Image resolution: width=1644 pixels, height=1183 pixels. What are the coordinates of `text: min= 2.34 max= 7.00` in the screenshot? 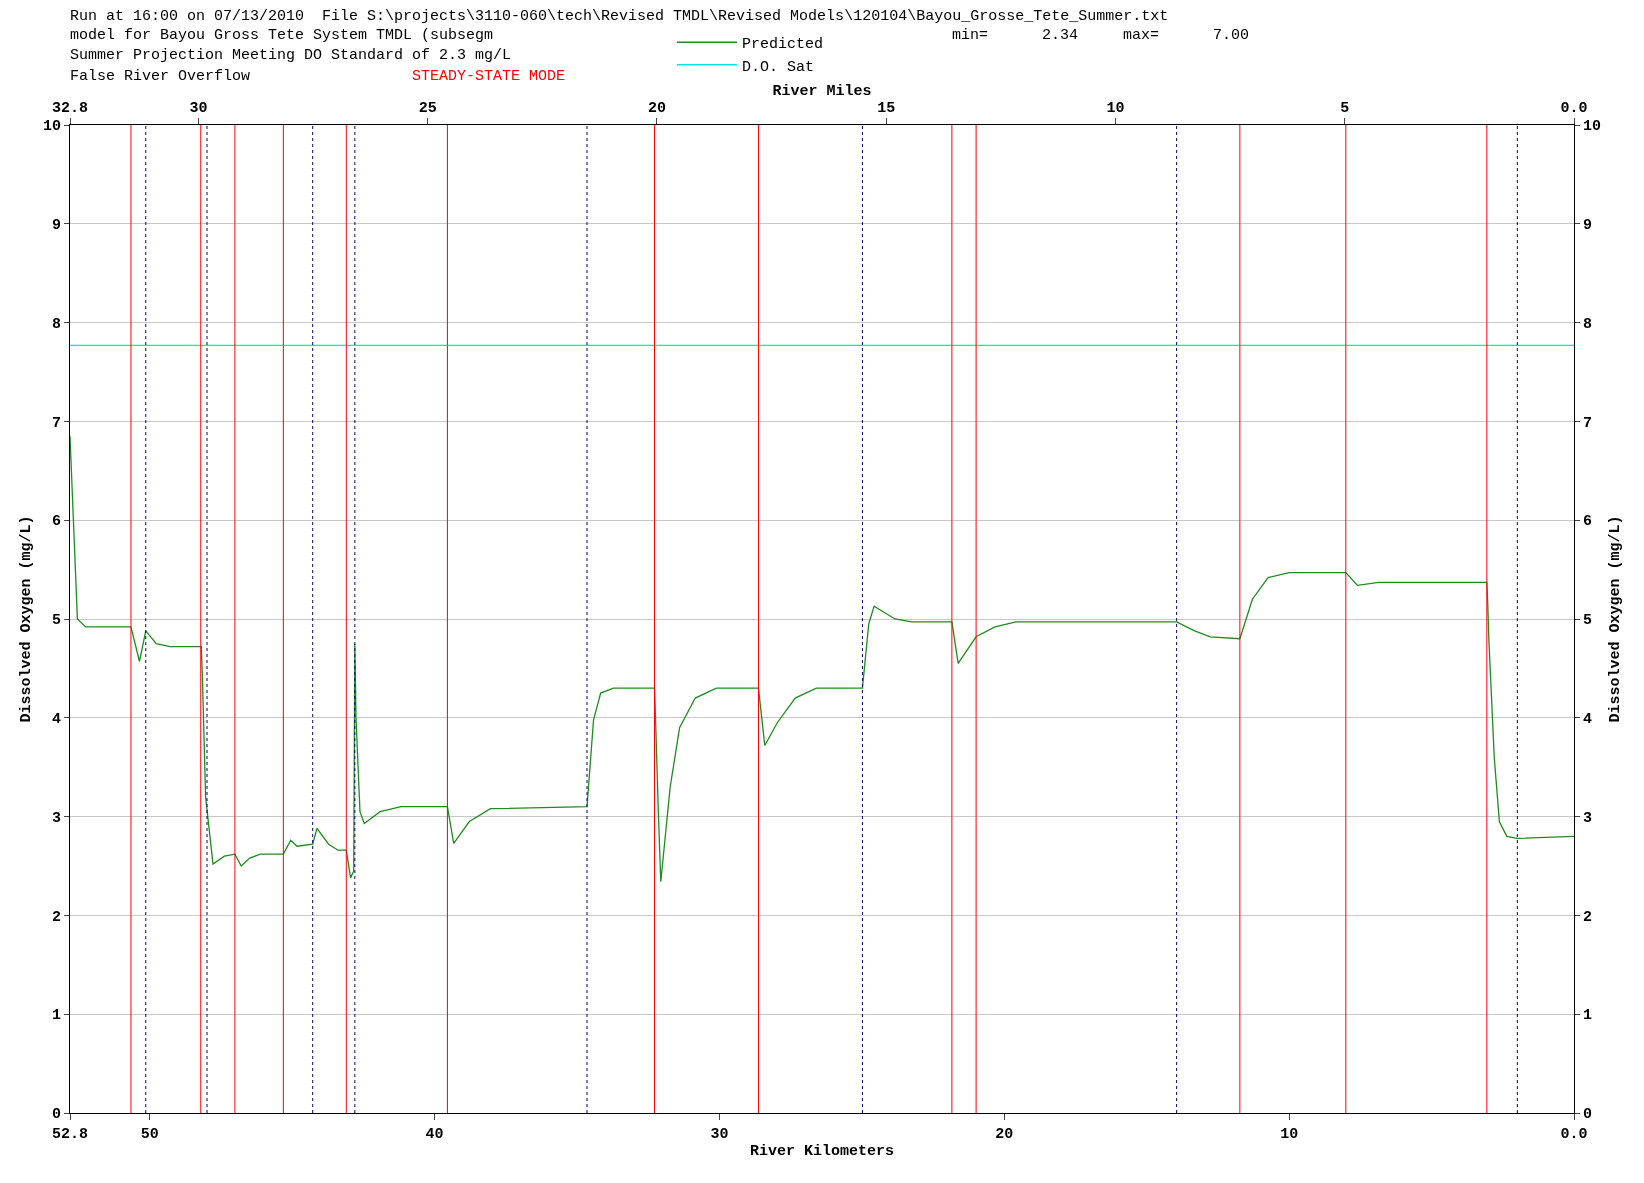 It's located at (1101, 35).